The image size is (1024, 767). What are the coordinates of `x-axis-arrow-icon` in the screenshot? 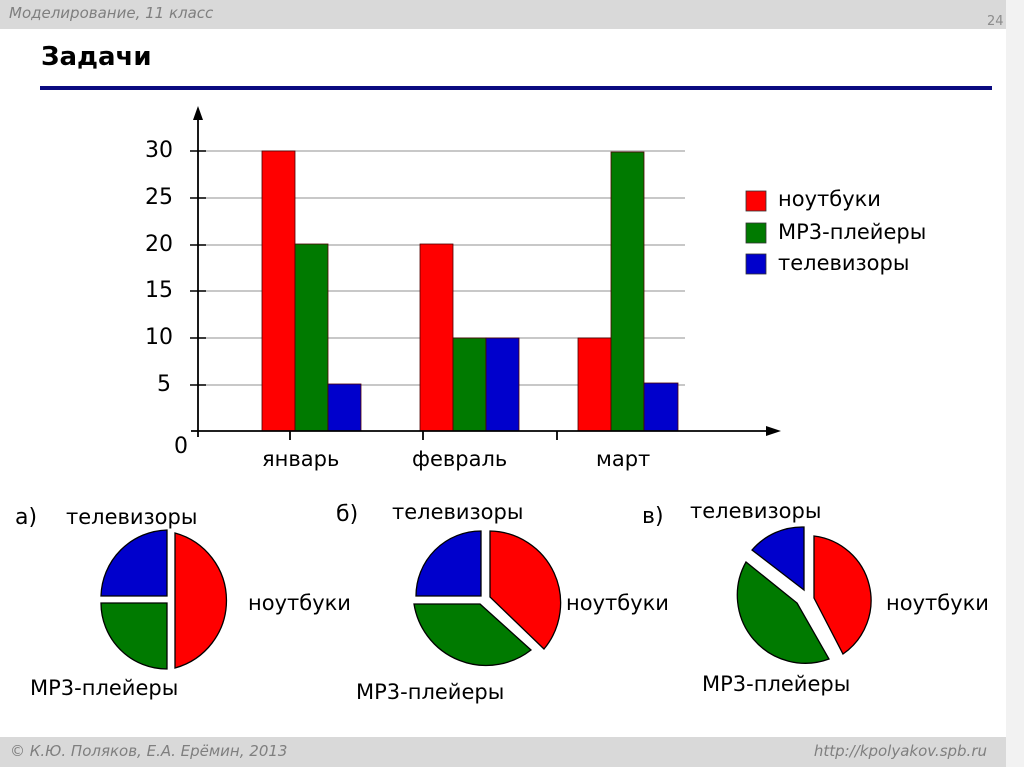 It's located at (773, 431).